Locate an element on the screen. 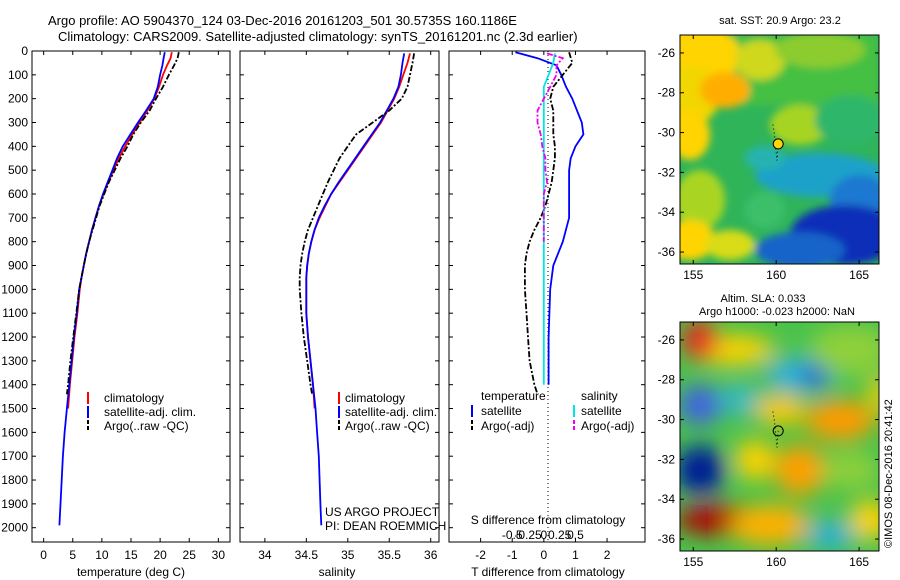 This screenshot has width=900, height=580. depth-tick-label: 1400 is located at coordinates (14, 385).